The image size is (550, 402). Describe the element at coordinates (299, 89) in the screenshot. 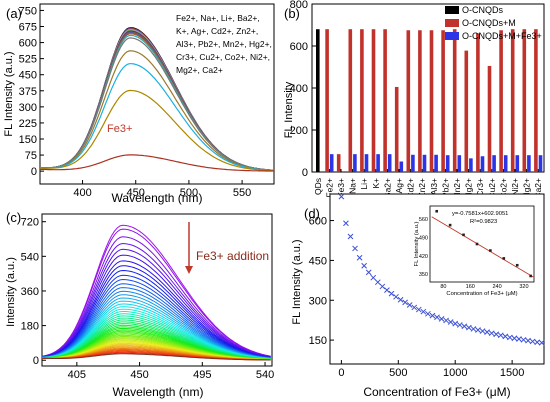

I see `panel-b-ytick-label: 400` at that location.